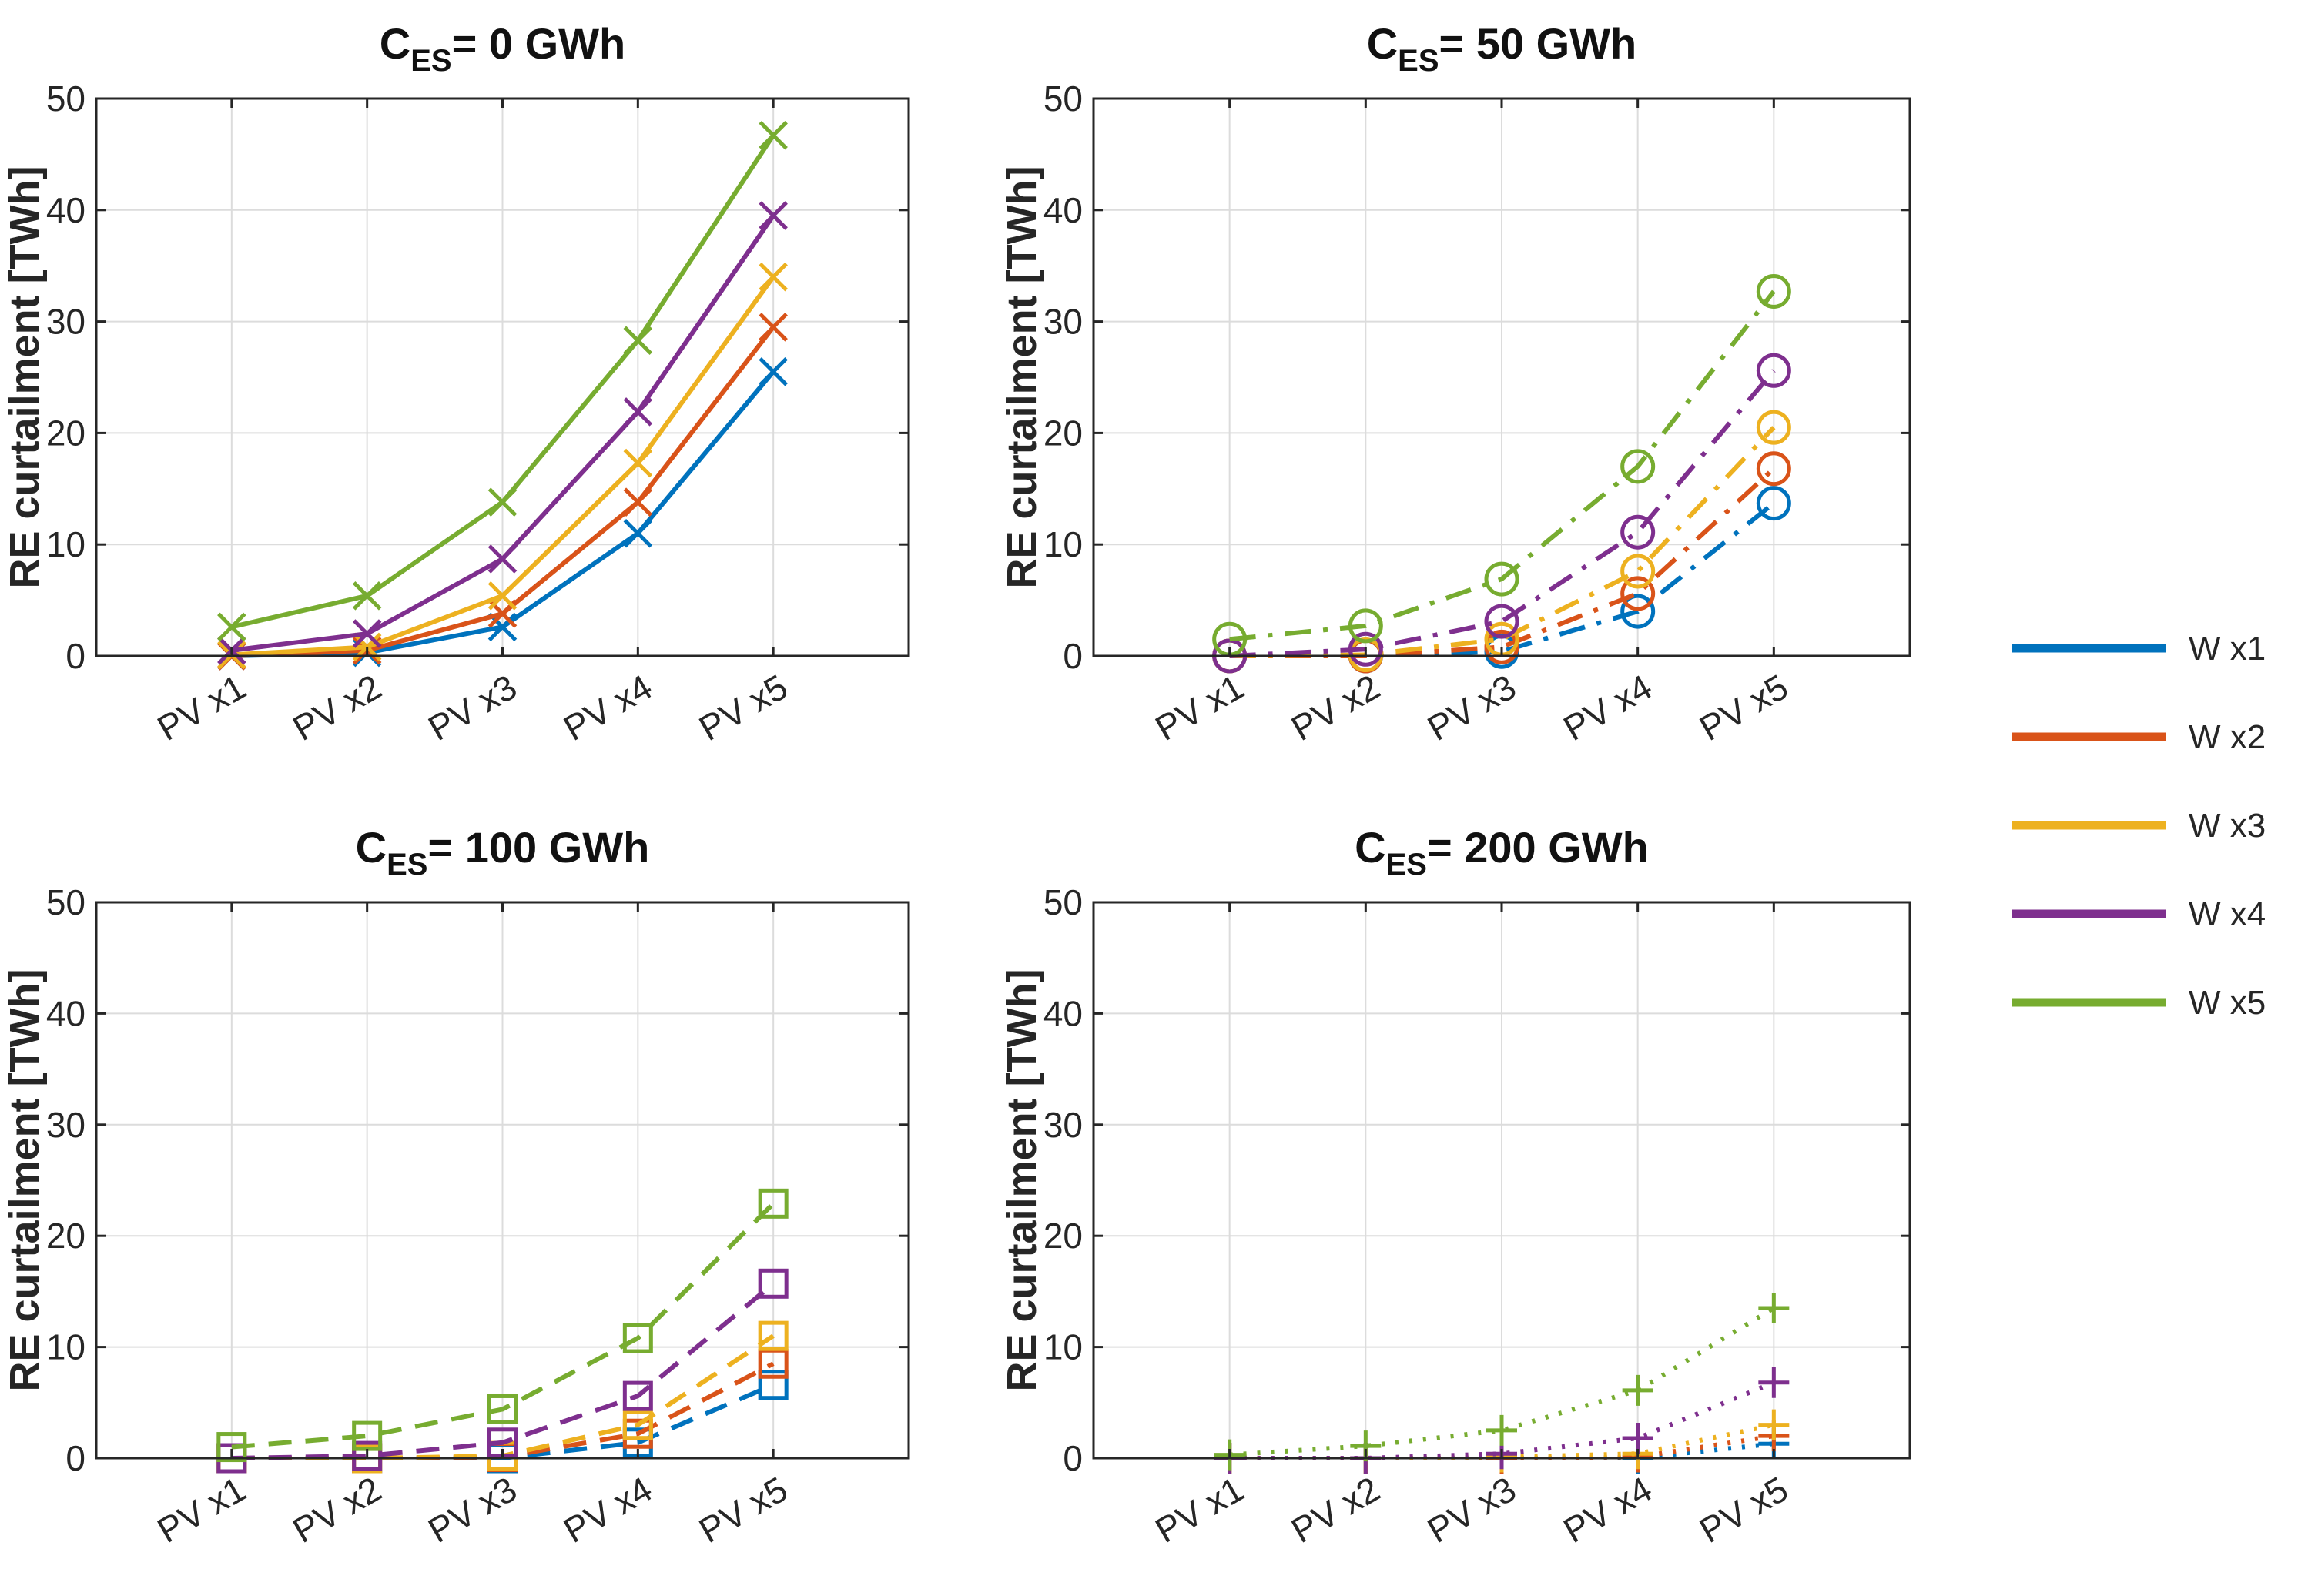 The height and width of the screenshot is (1596, 2308). I want to click on legend-label-w-x5: W x5, so click(2227, 1003).